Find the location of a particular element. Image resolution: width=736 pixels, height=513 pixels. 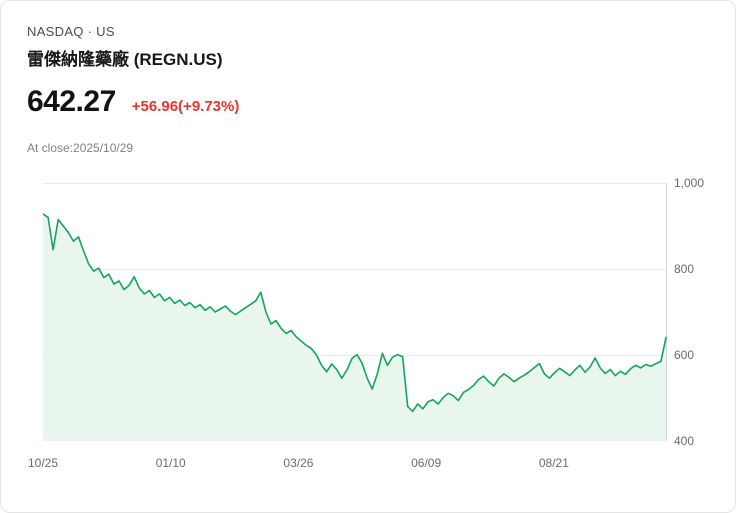

quote-row: 642.27 +56.96(+9.73%) is located at coordinates (133, 102).